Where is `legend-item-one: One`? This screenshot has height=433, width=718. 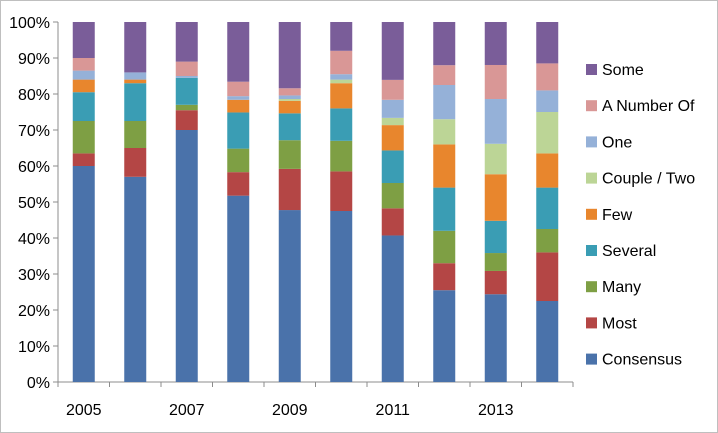
legend-item-one: One is located at coordinates (609, 142).